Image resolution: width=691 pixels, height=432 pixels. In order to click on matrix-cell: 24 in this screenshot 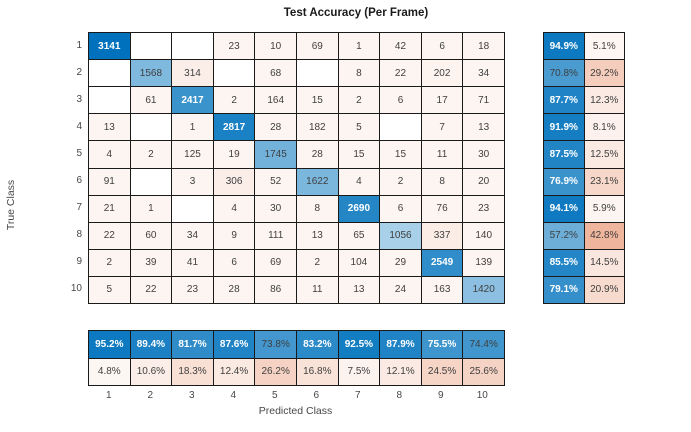, I will do `click(400, 289)`.